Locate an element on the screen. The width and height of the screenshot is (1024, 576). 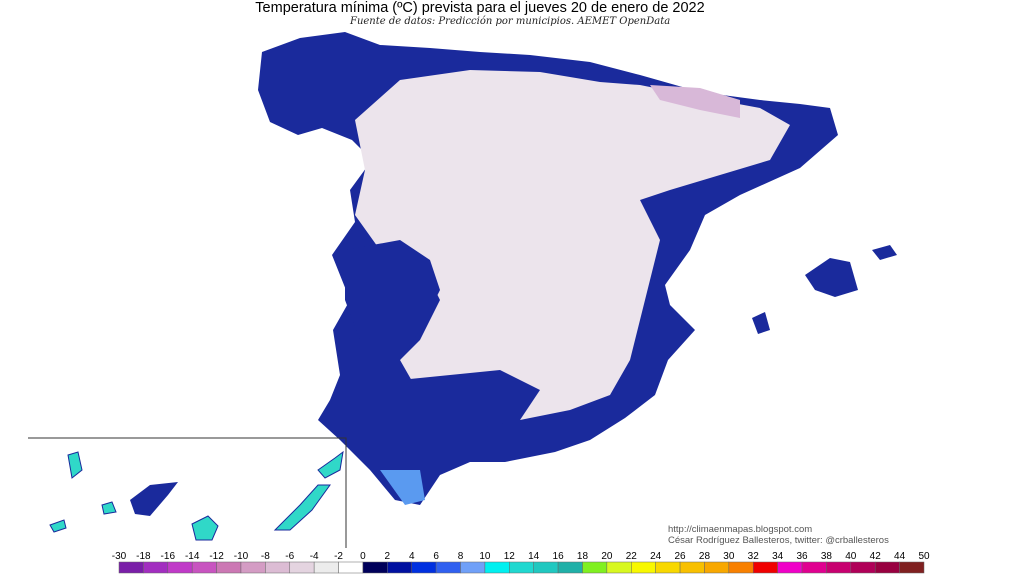
inset-border is located at coordinates (187, 492).